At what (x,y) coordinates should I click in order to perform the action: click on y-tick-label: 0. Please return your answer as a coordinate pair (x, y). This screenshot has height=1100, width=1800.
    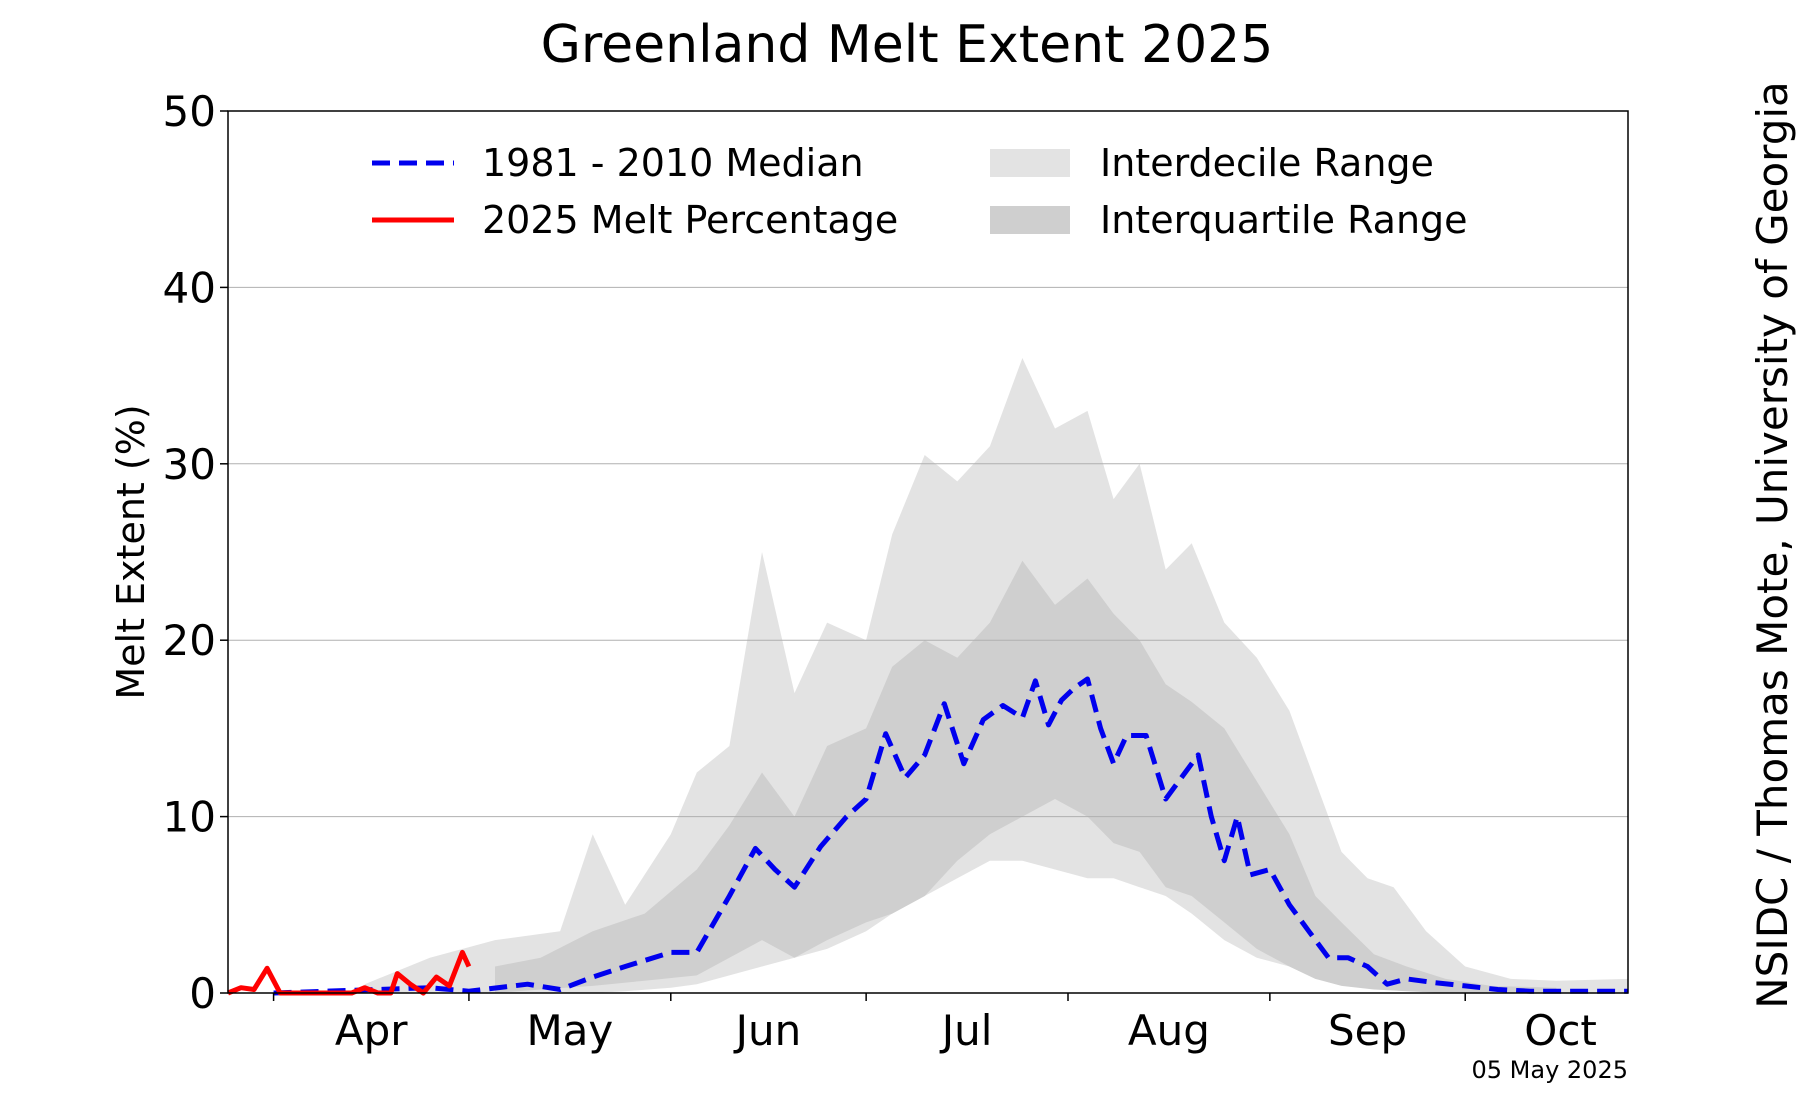
    Looking at the image, I should click on (202, 993).